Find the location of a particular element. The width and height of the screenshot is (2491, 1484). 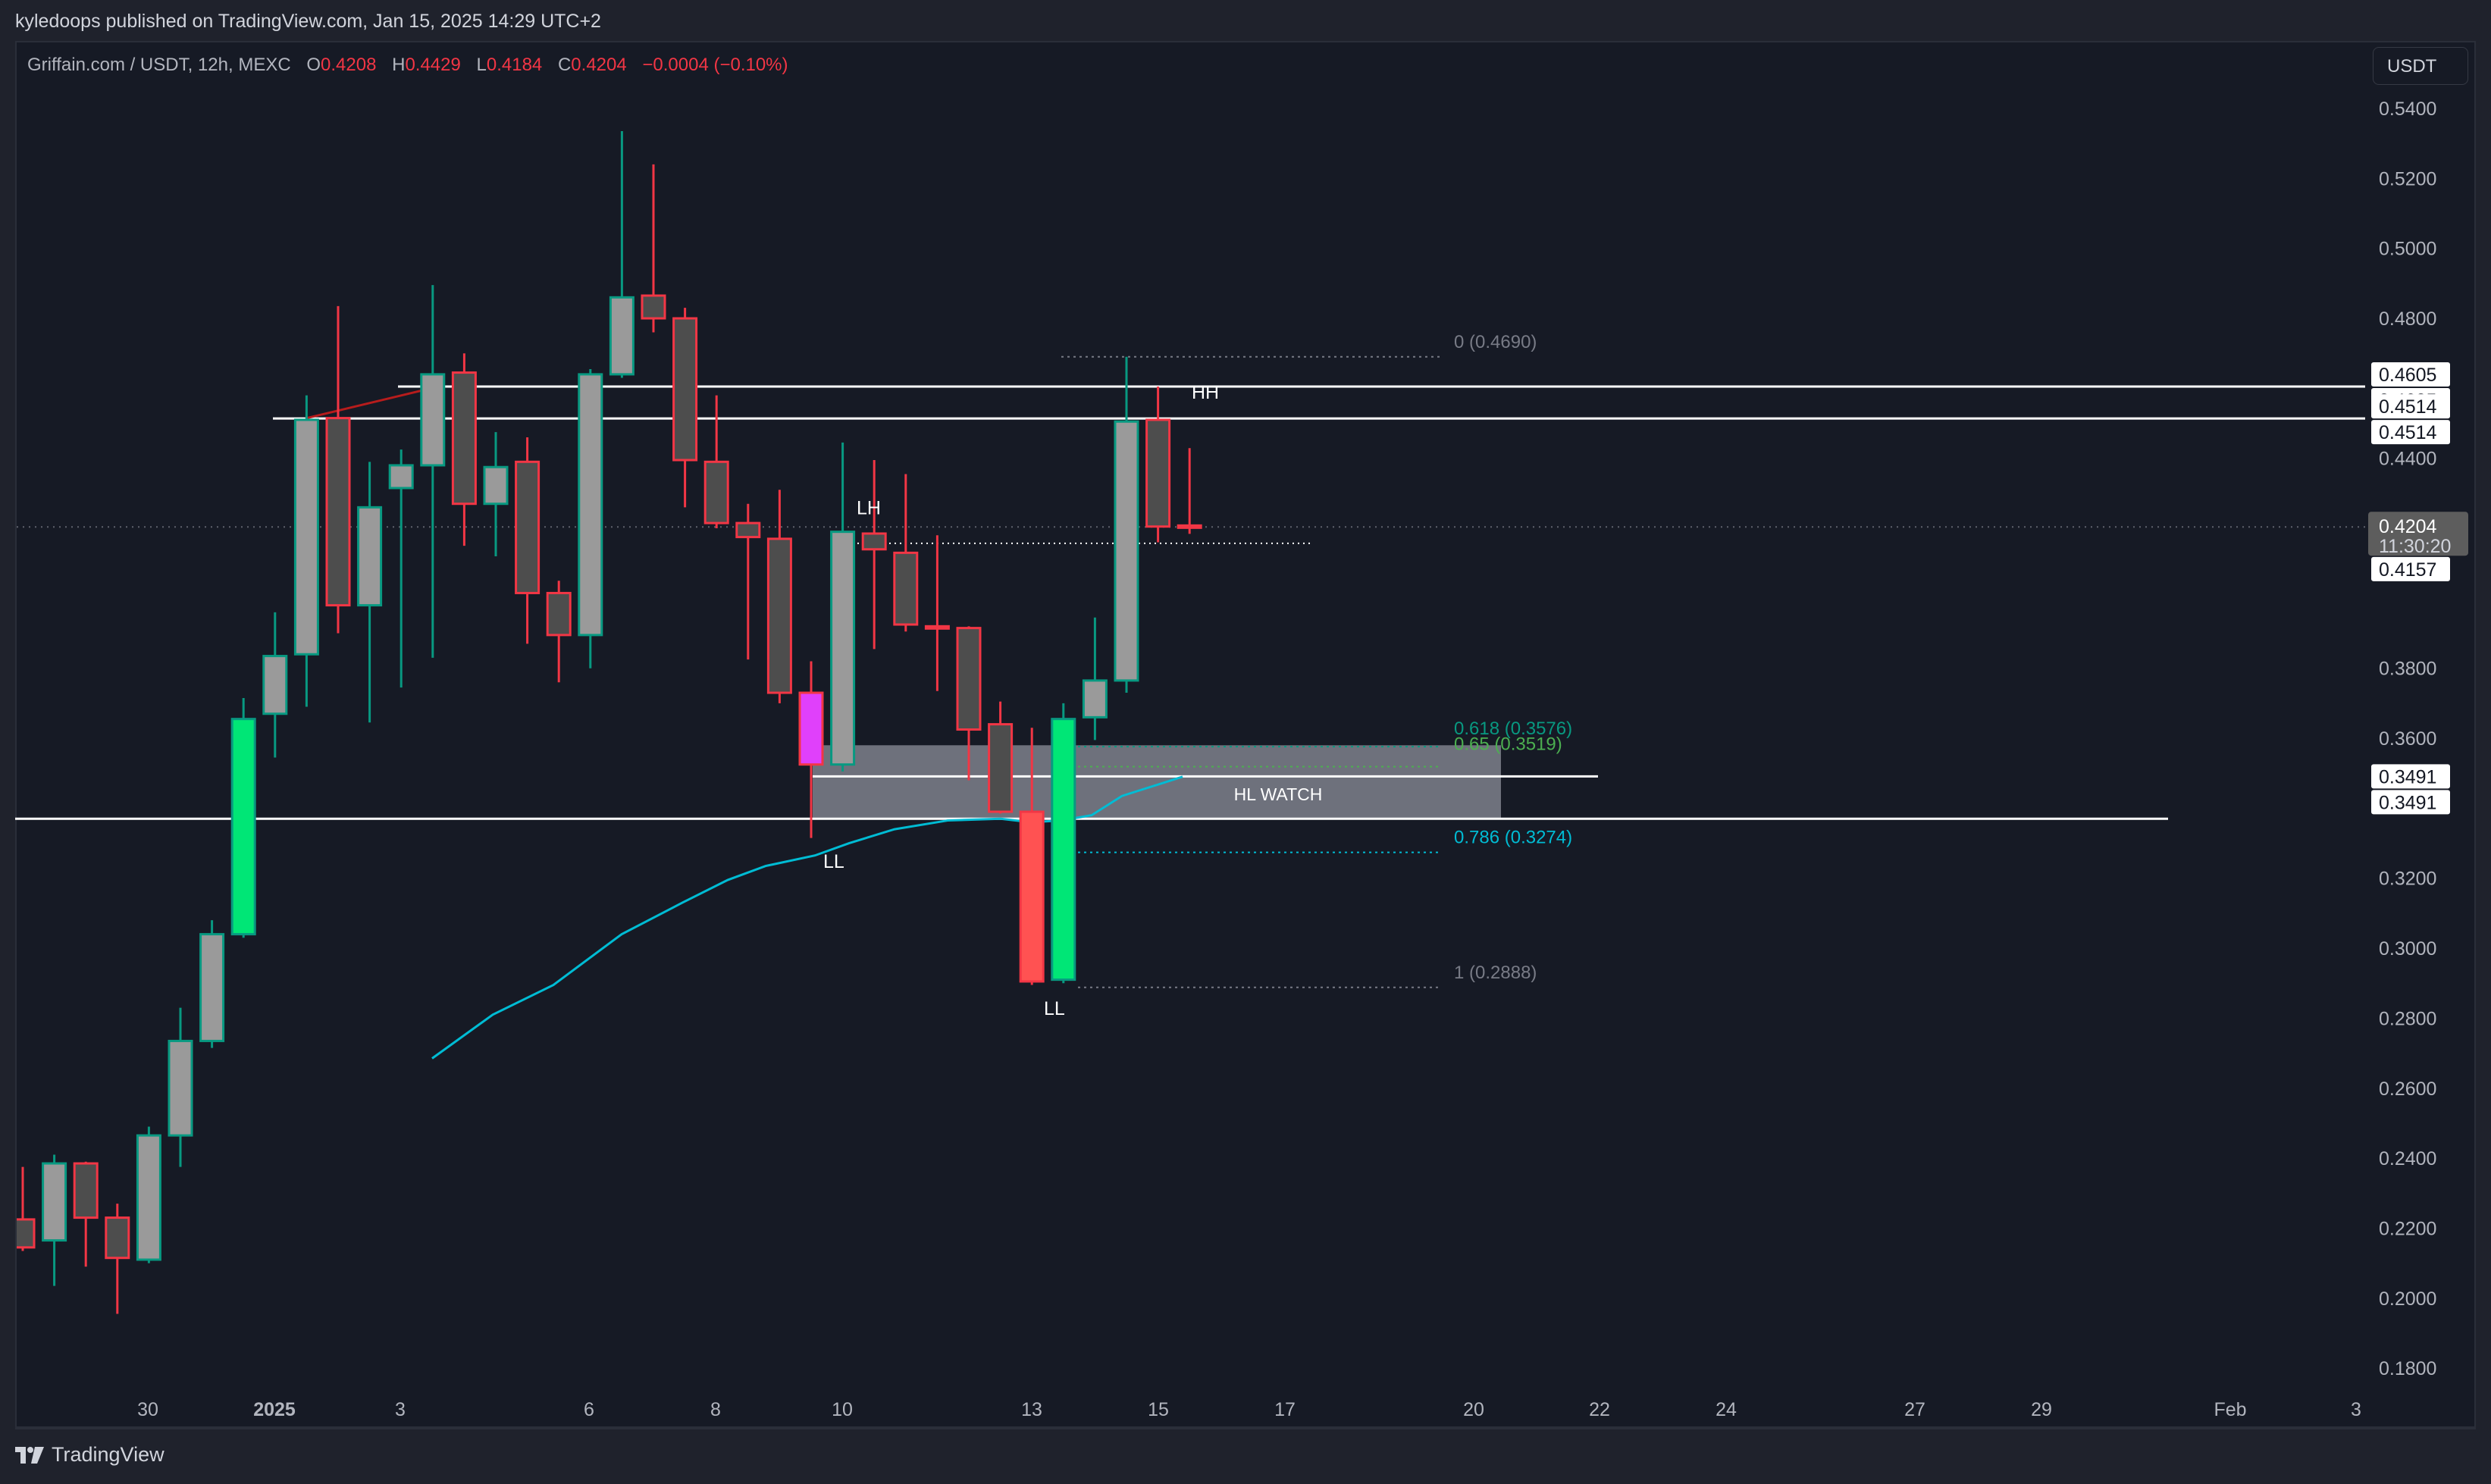

tradingview-brand: TradingView is located at coordinates (89, 1455).